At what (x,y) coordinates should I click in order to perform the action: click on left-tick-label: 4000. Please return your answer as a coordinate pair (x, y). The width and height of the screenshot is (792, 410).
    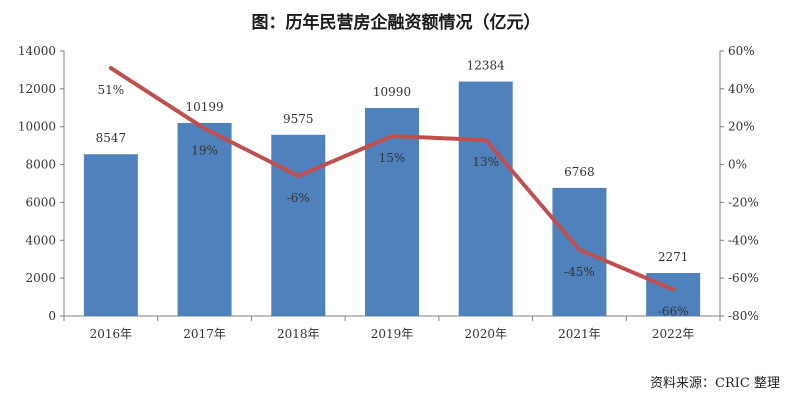
    Looking at the image, I should click on (40, 240).